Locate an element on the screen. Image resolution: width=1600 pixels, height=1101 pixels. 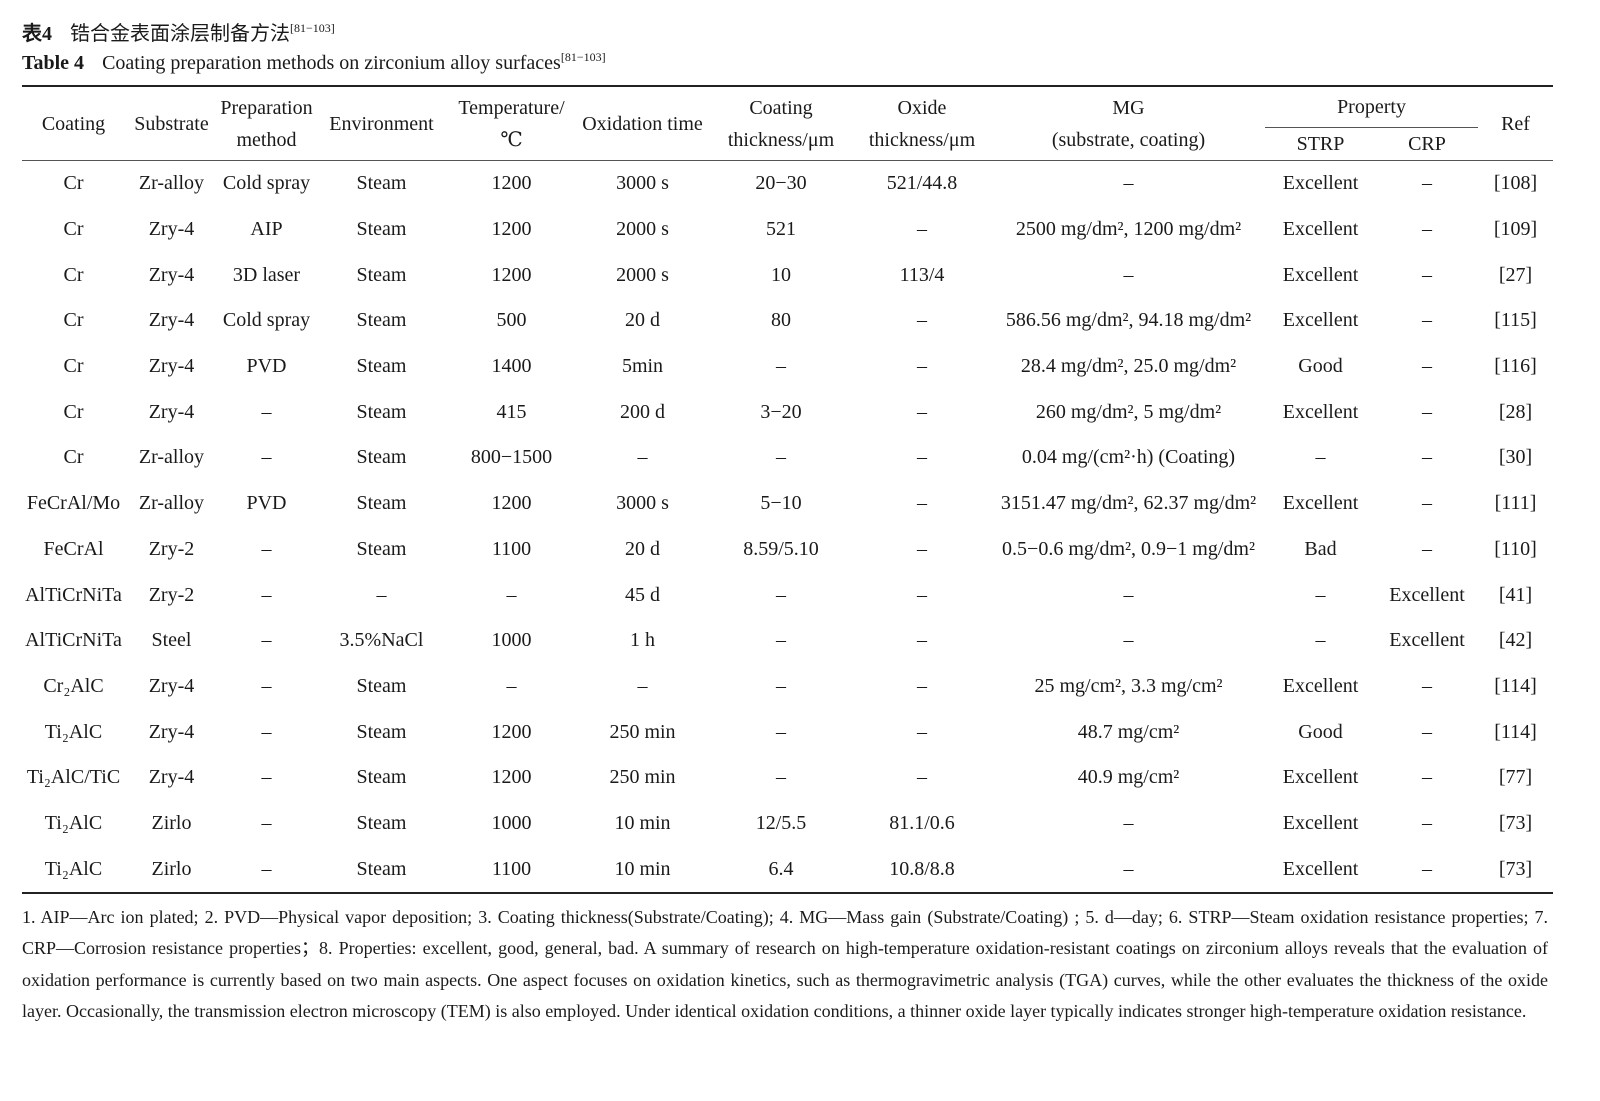
table-title-cn: 锆合金表面涂层制备方法 is located at coordinates (180, 34).